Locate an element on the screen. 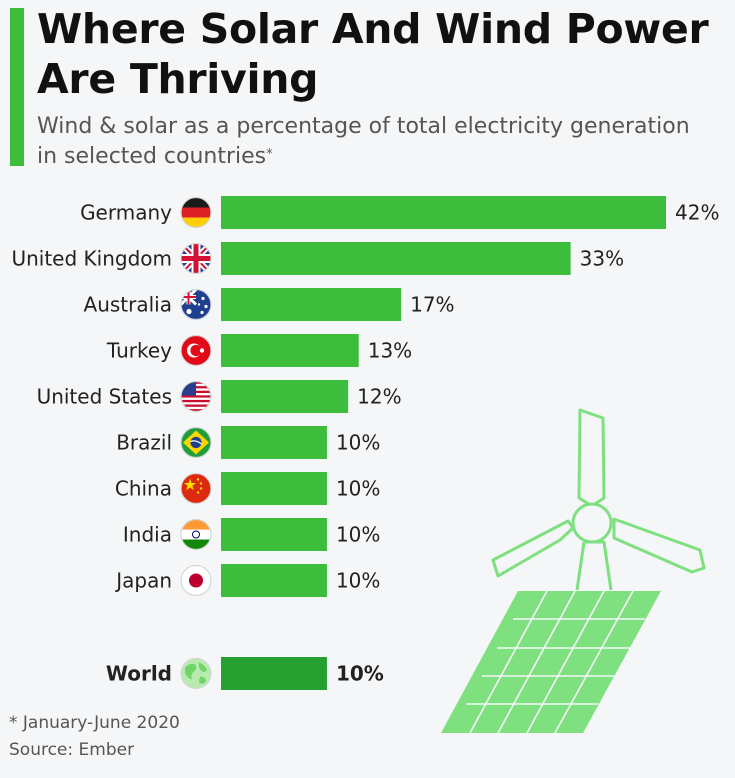 The width and height of the screenshot is (735, 778). germany-flag-icon is located at coordinates (196, 212).